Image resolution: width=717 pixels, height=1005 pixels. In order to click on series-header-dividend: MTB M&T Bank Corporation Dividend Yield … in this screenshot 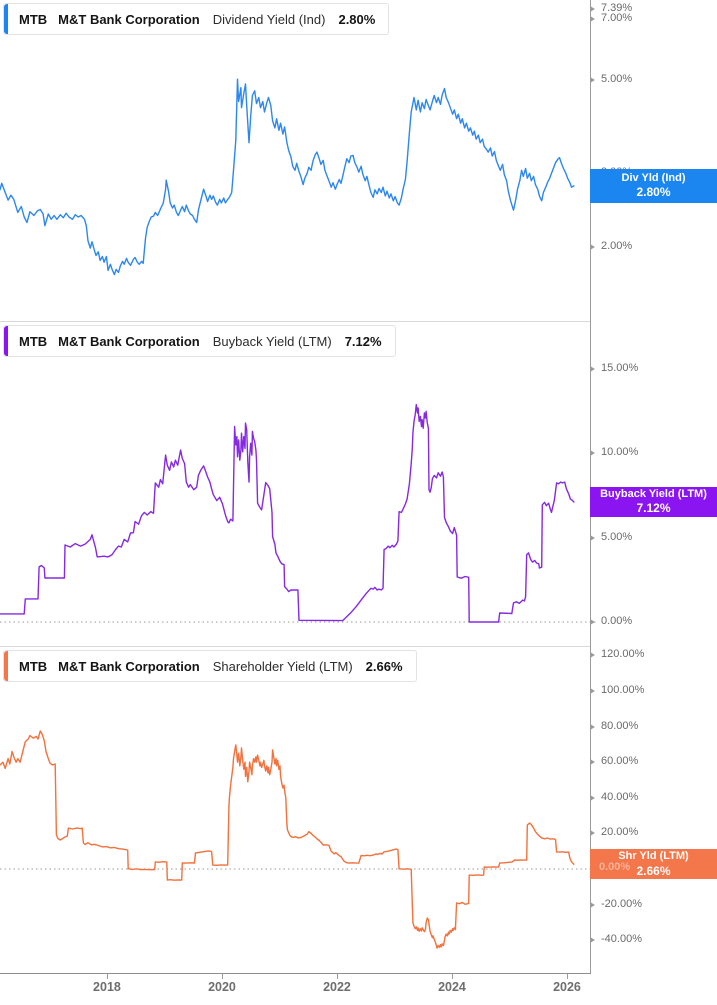, I will do `click(196, 19)`.